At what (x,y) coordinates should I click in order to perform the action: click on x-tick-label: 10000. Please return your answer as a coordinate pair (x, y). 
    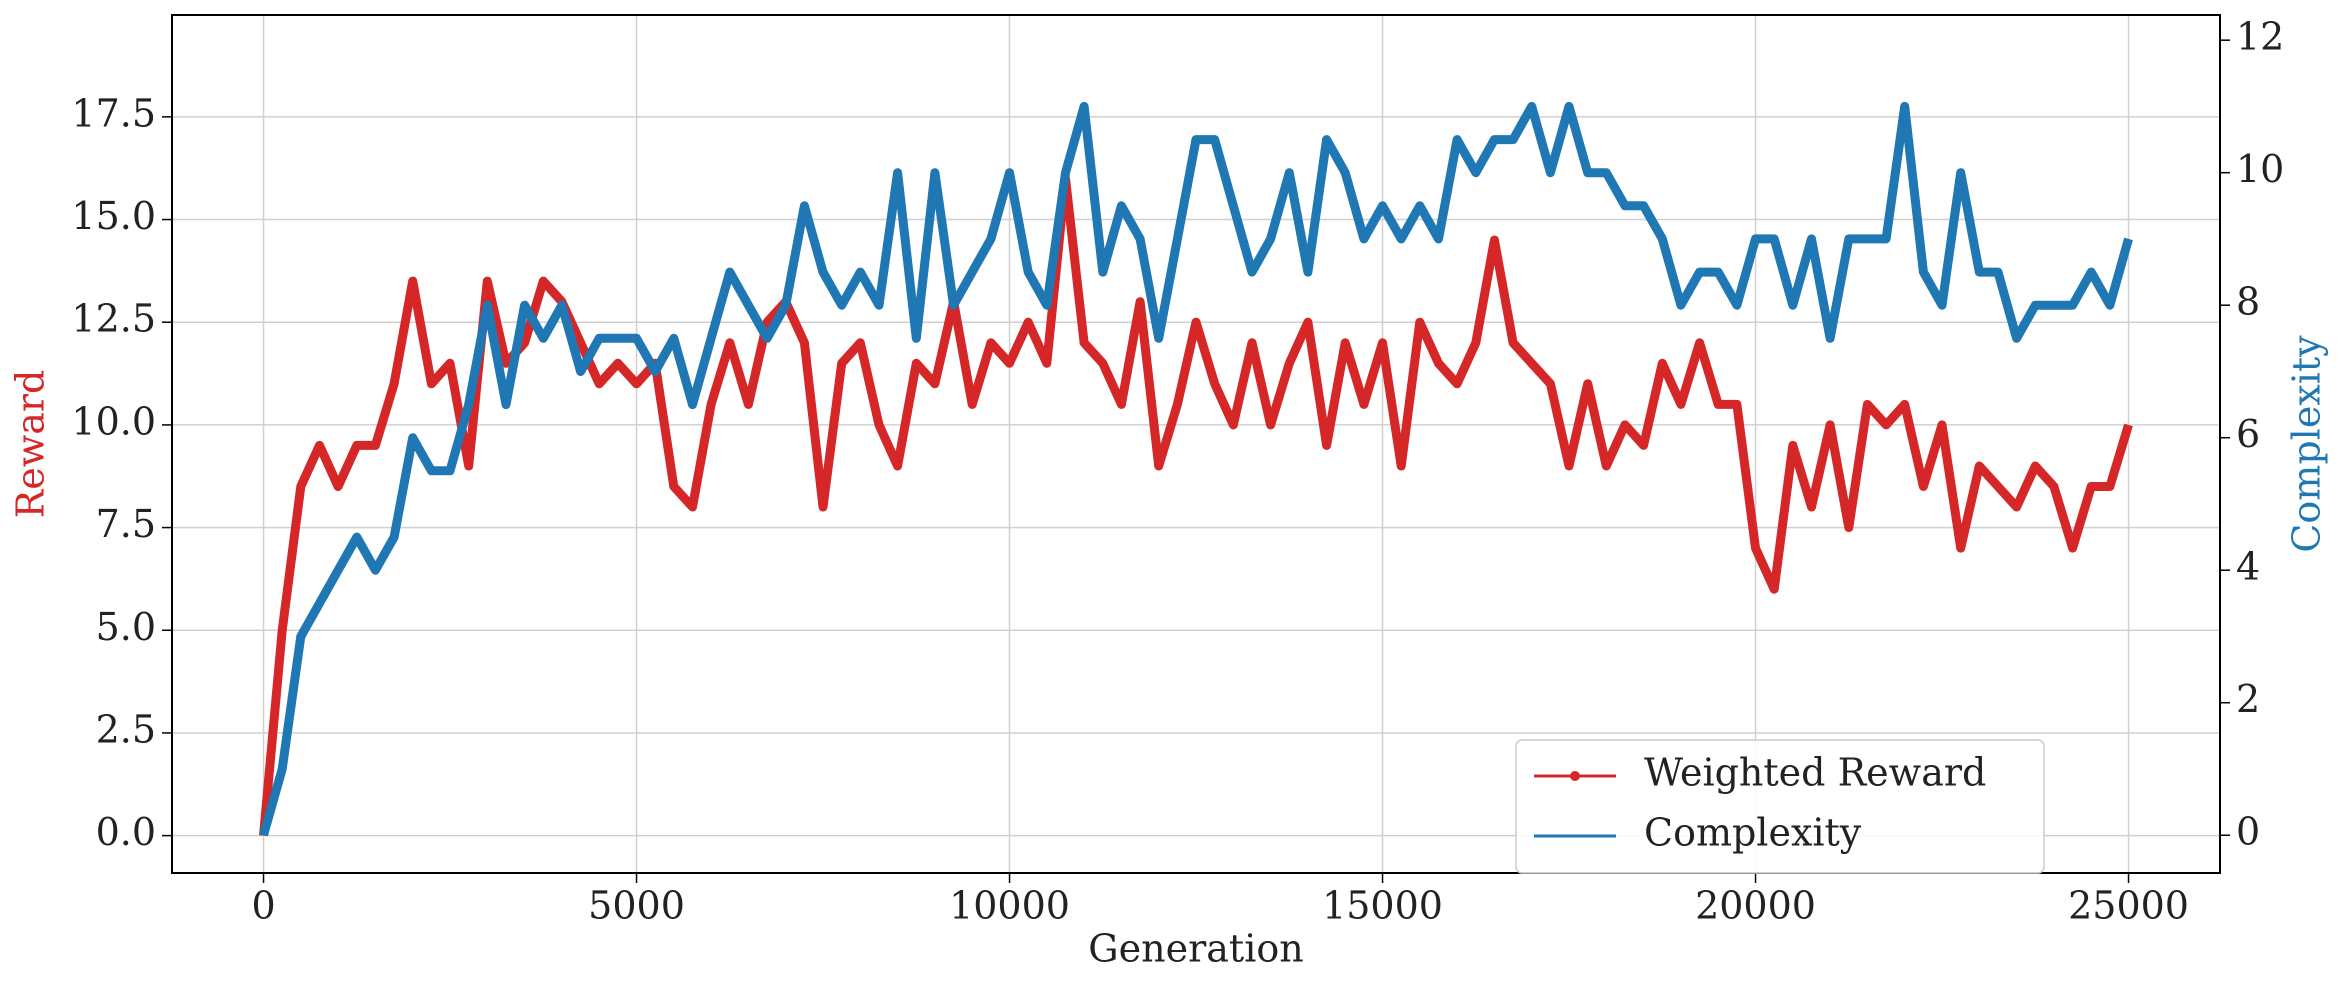
    Looking at the image, I should click on (1009, 906).